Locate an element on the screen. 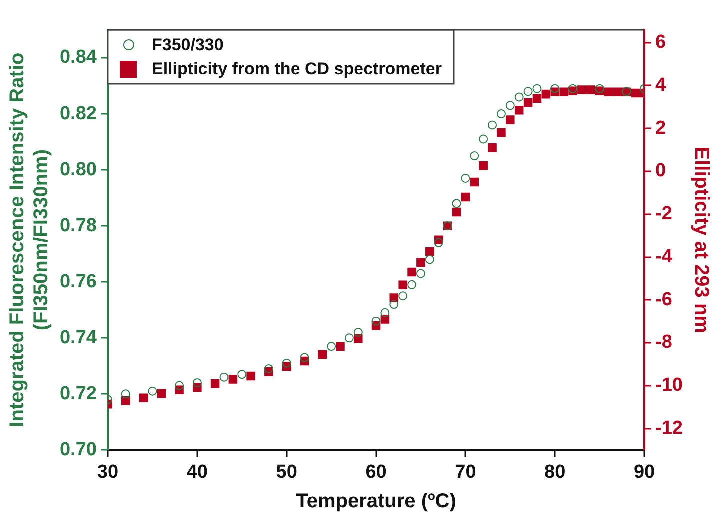 The height and width of the screenshot is (518, 719). x-tick-label: 70 is located at coordinates (465, 472).